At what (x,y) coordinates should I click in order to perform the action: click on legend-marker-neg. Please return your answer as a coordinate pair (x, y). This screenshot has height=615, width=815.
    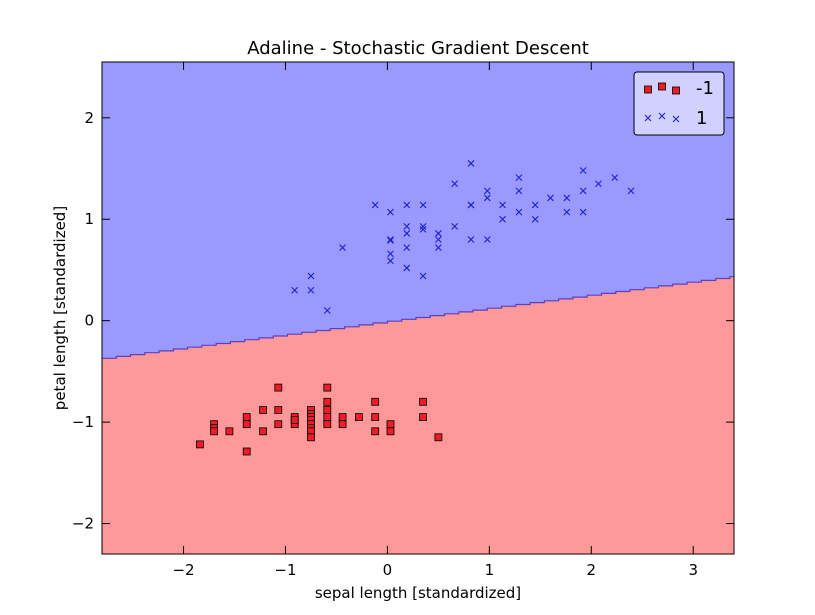
    Looking at the image, I should click on (662, 88).